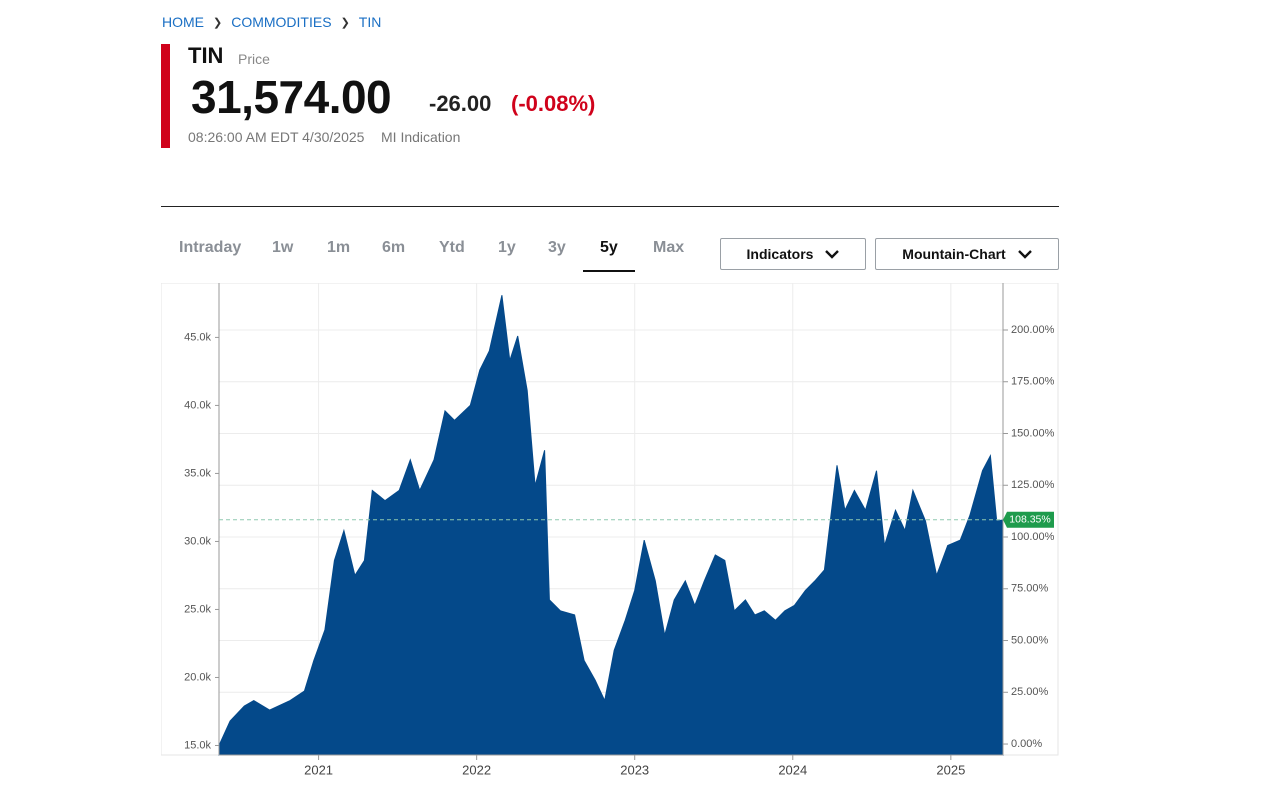  Describe the element at coordinates (291, 97) in the screenshot. I see `price: 31,574.00` at that location.